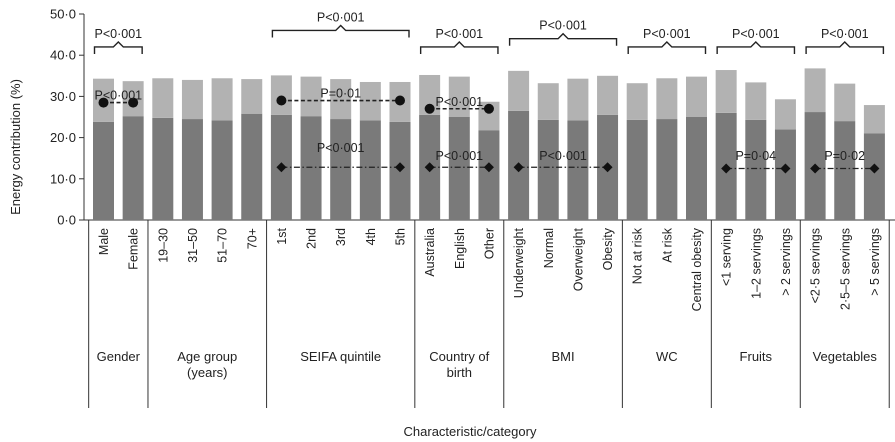  What do you see at coordinates (341, 237) in the screenshot?
I see `category-label: 3rd` at bounding box center [341, 237].